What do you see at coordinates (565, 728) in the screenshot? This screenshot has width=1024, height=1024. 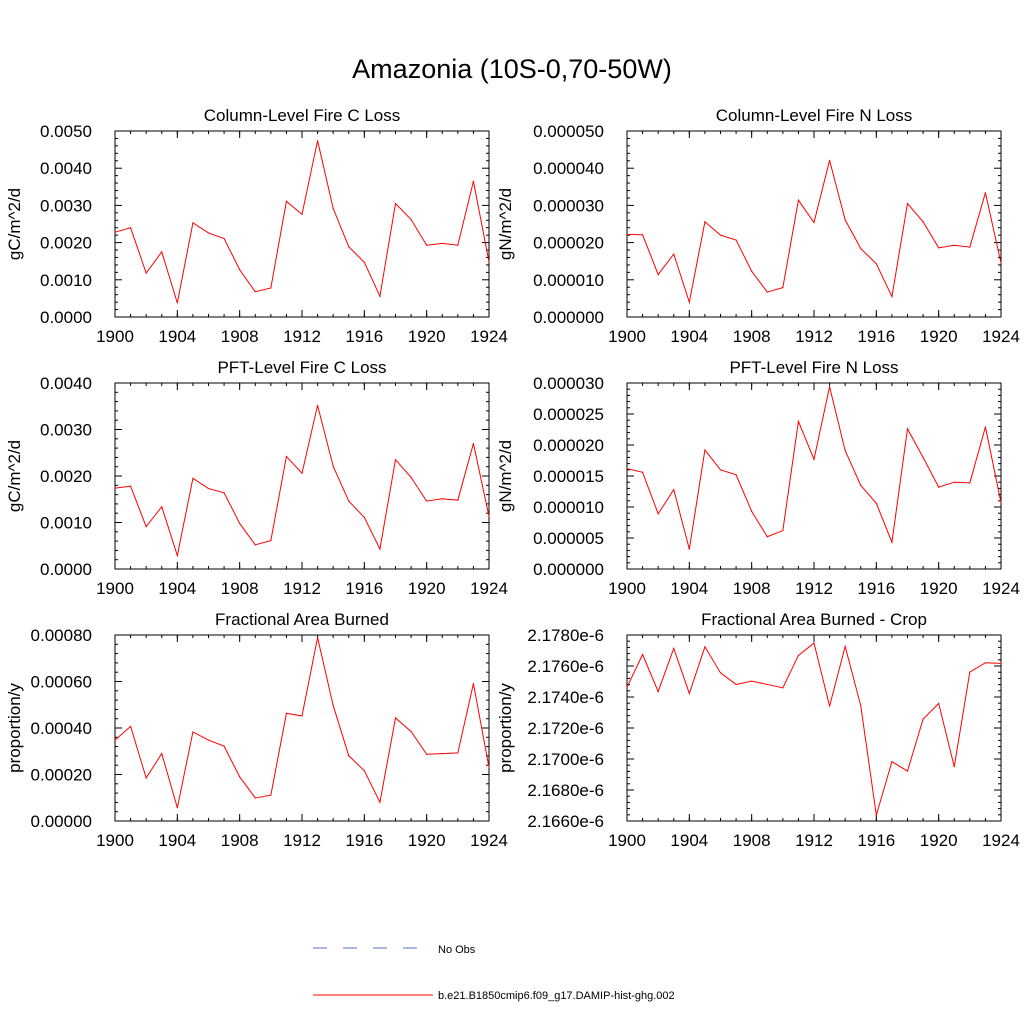 I see `y-tick-label: 2.1720e-6` at bounding box center [565, 728].